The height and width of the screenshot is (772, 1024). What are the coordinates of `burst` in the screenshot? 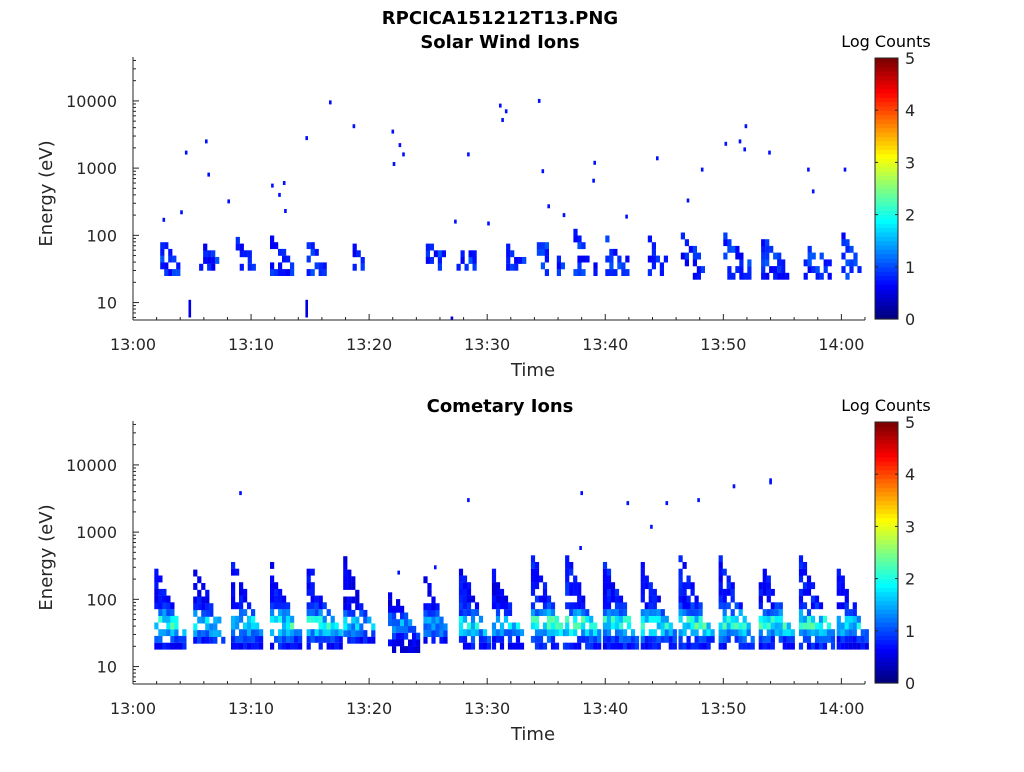 It's located at (170, 259).